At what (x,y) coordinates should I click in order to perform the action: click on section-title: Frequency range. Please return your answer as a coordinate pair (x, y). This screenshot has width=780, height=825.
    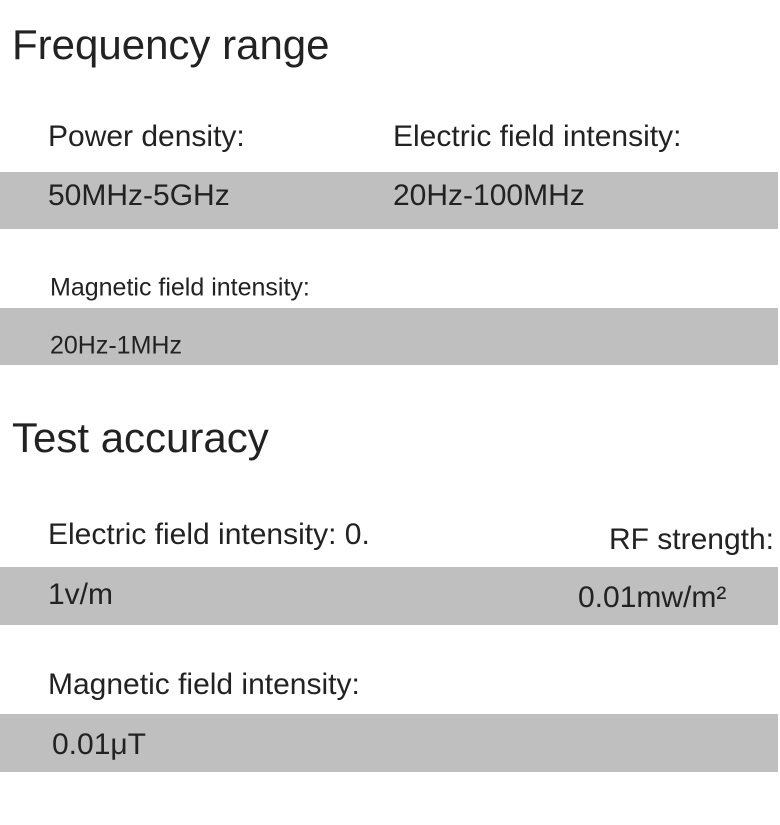
    Looking at the image, I should click on (171, 44).